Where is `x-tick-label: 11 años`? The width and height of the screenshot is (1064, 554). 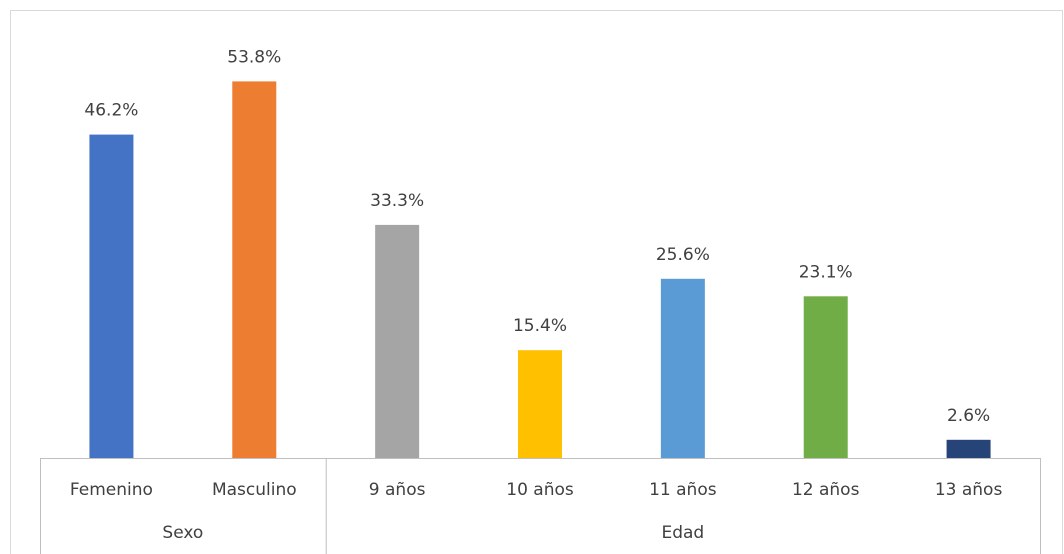 x-tick-label: 11 años is located at coordinates (683, 490).